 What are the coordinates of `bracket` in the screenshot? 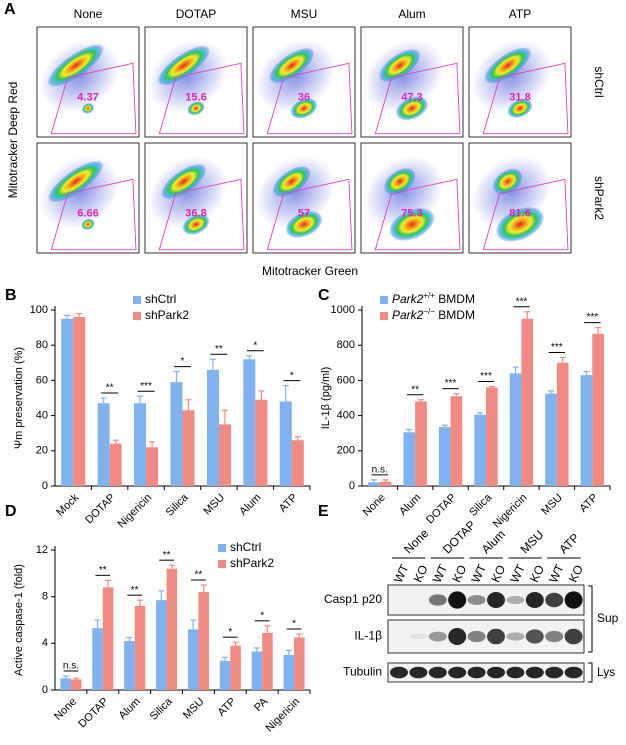 It's located at (590, 619).